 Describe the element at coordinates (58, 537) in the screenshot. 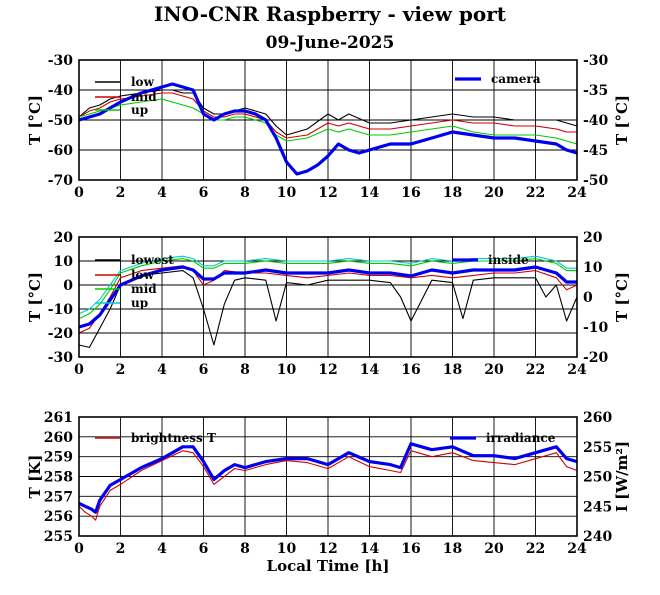

I see `y-tick-label-left: 255` at that location.